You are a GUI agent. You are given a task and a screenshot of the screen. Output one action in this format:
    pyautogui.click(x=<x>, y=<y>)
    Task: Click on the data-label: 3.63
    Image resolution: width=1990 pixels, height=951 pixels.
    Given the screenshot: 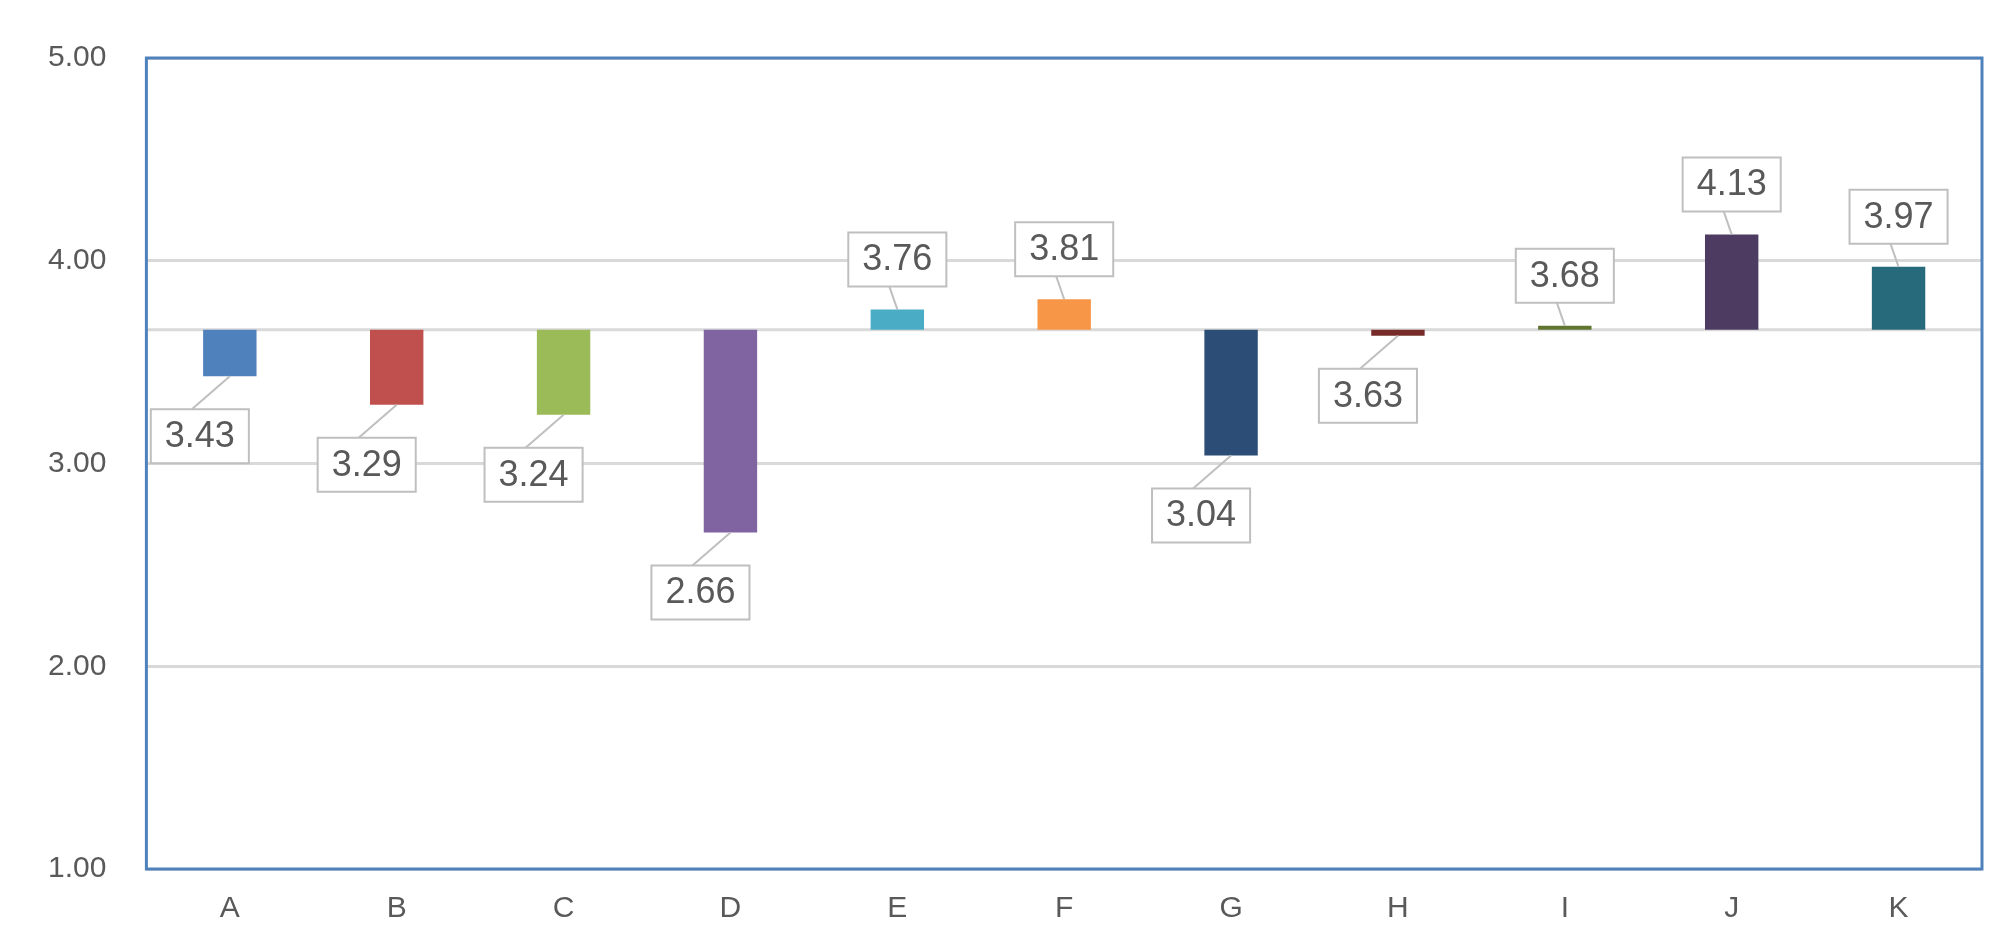 What is the action you would take?
    pyautogui.click(x=1367, y=394)
    